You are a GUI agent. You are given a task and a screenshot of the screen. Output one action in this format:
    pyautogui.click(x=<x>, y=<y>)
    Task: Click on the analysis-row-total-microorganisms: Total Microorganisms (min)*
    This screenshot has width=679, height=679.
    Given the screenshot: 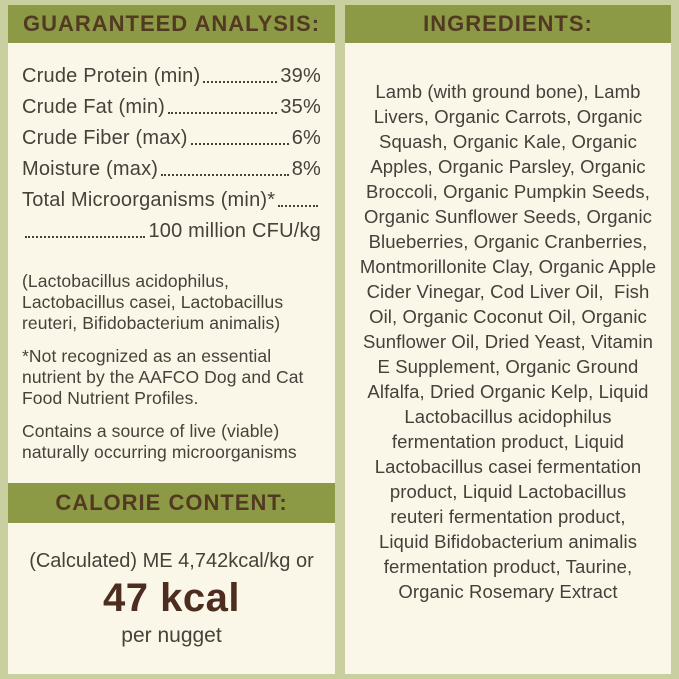 What is the action you would take?
    pyautogui.click(x=171, y=198)
    